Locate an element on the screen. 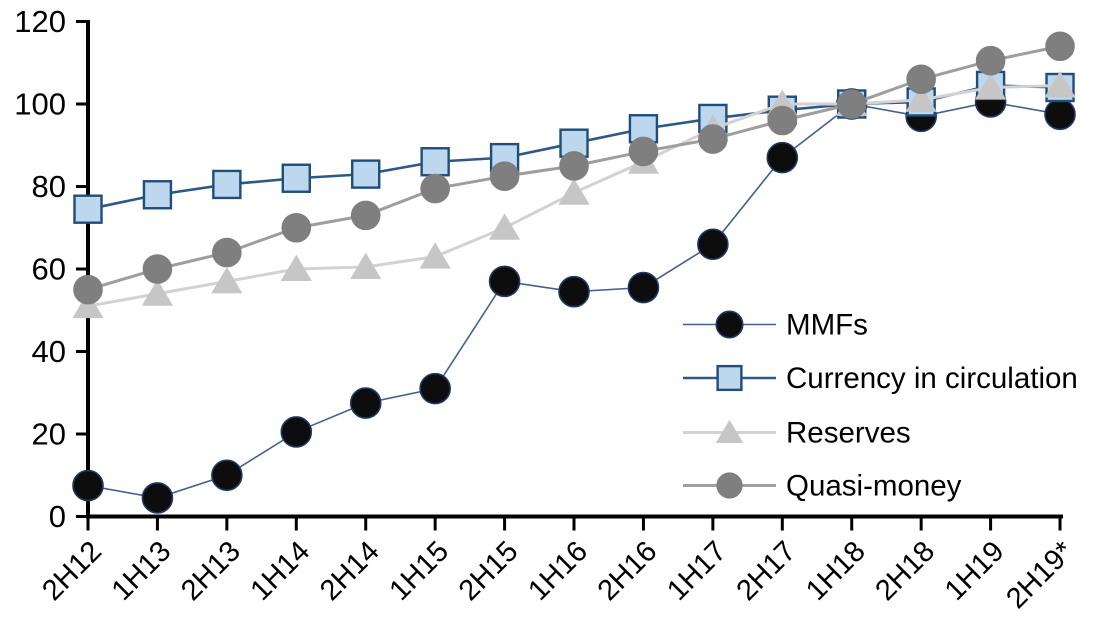 The image size is (1119, 640). x-tick-label: 2H13 is located at coordinates (211, 571).